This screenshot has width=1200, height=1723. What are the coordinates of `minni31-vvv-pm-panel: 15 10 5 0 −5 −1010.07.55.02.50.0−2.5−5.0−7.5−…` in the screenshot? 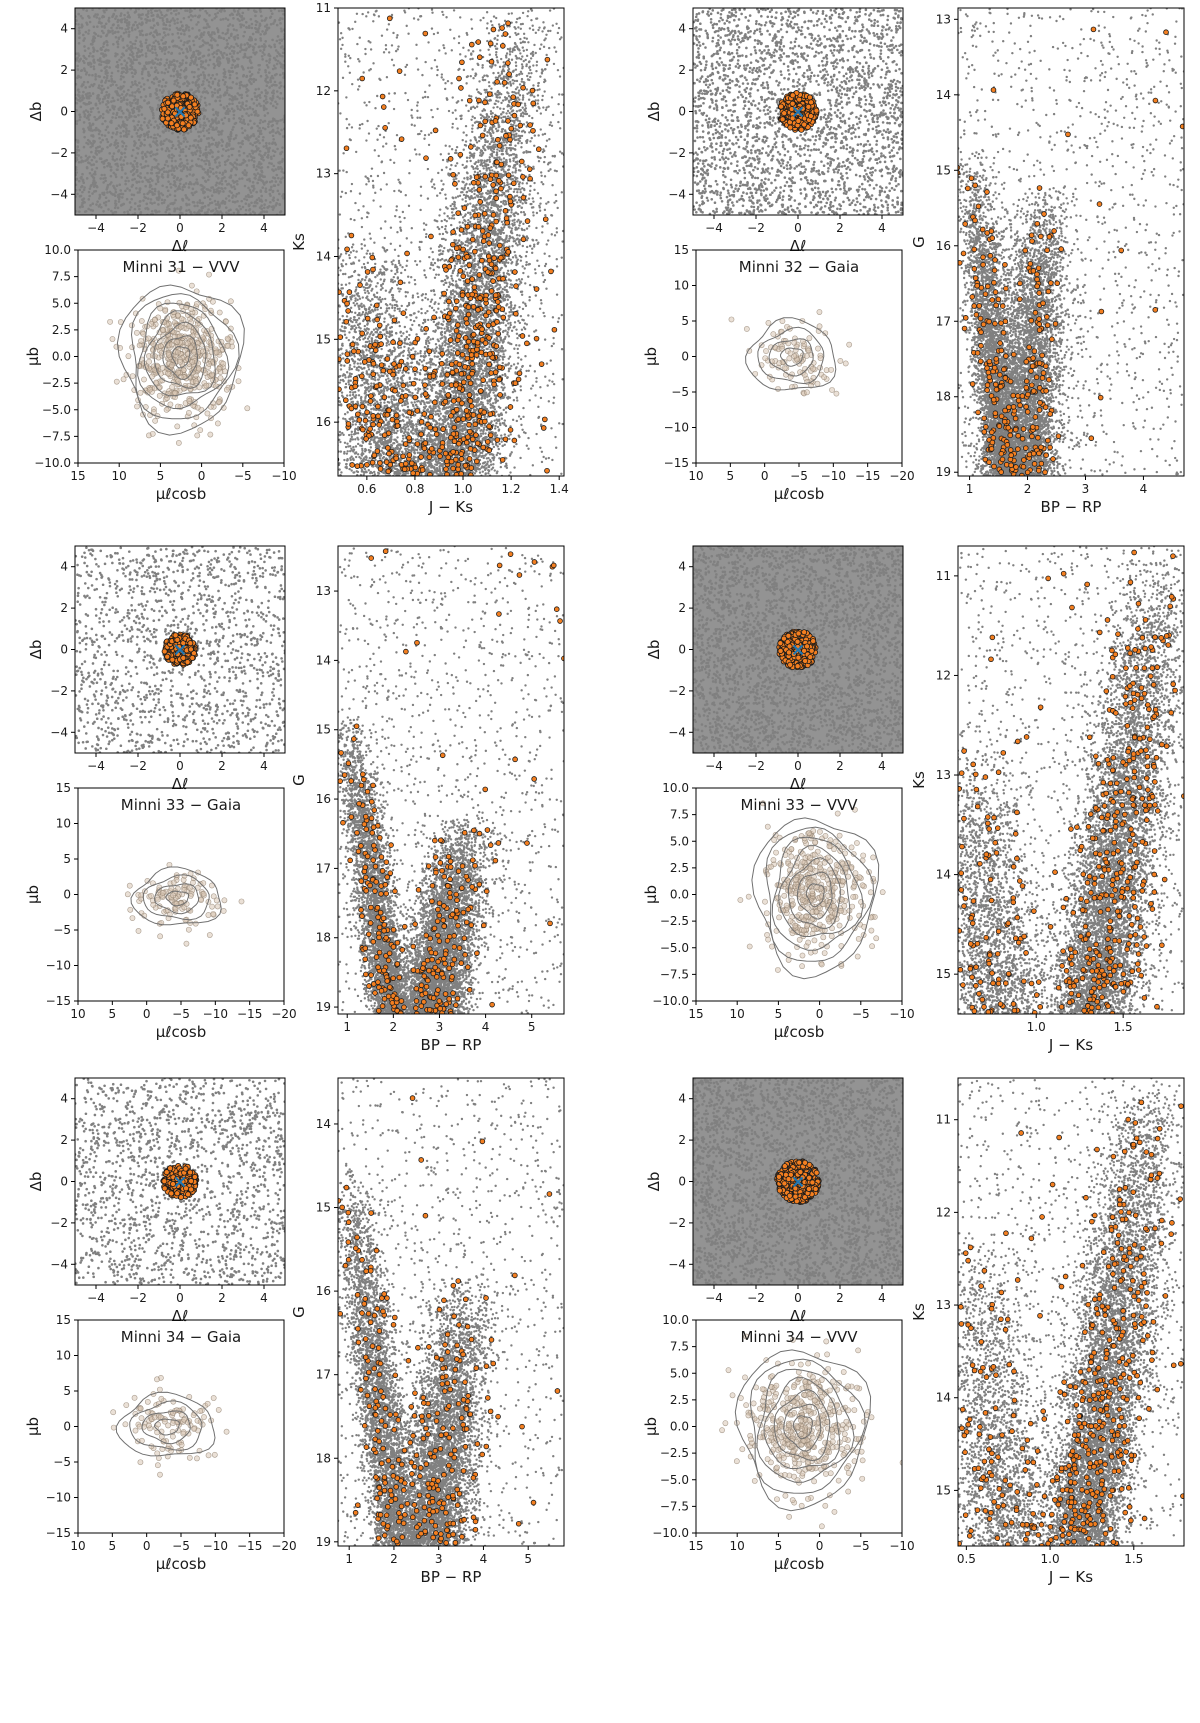 It's located at (160, 373).